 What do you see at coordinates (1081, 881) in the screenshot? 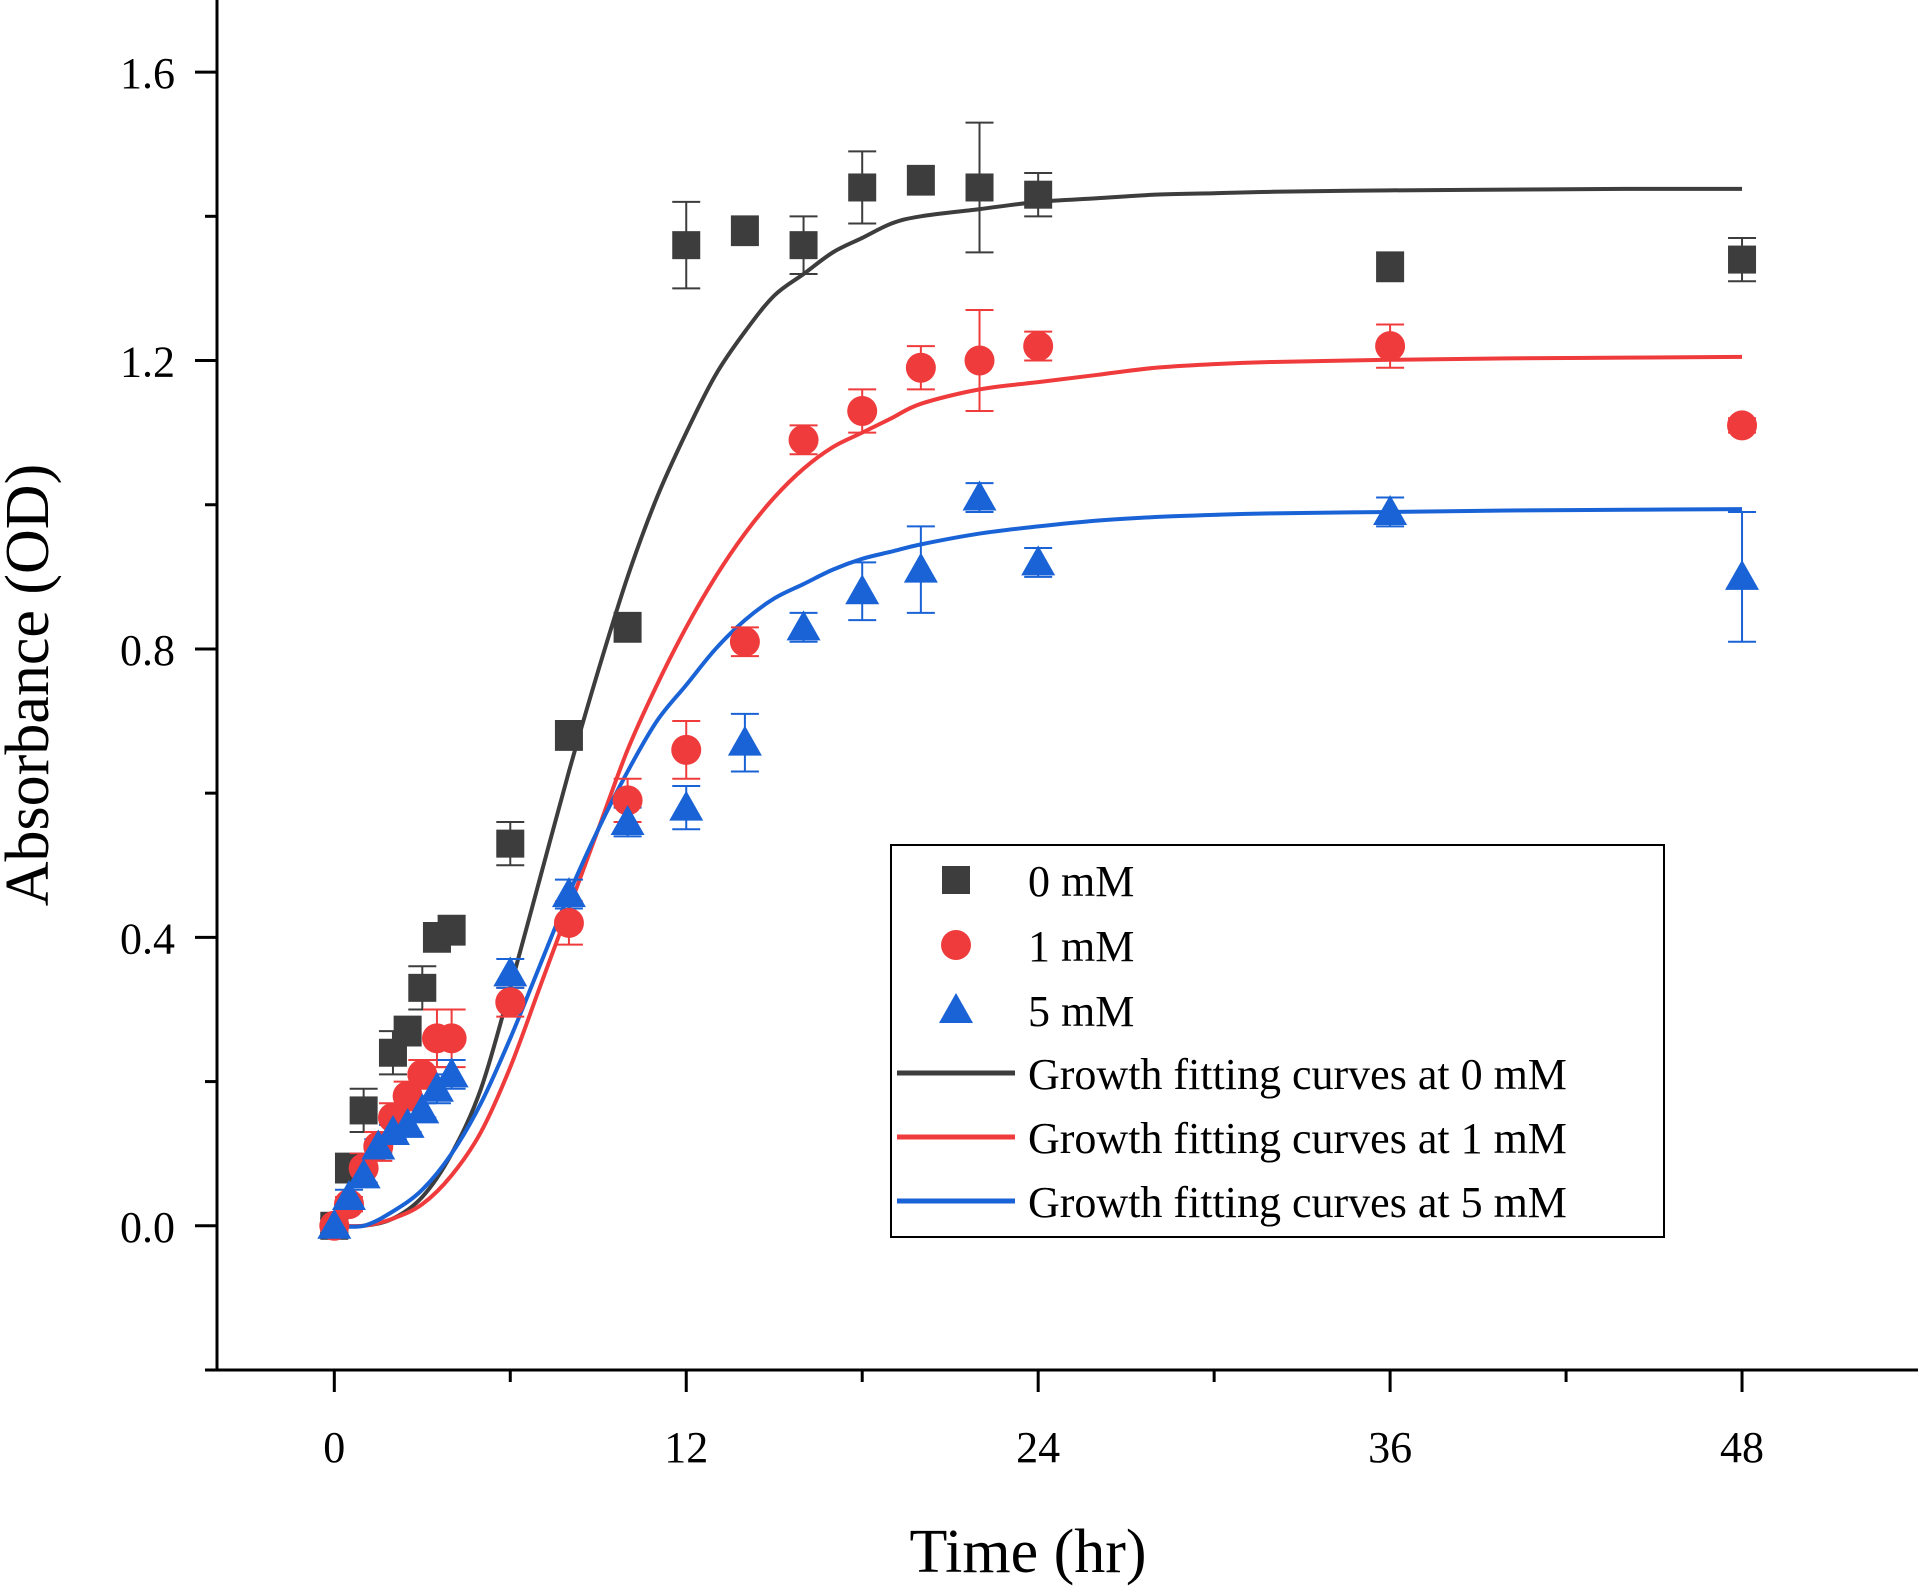
I see `legend-label: 0 mM` at bounding box center [1081, 881].